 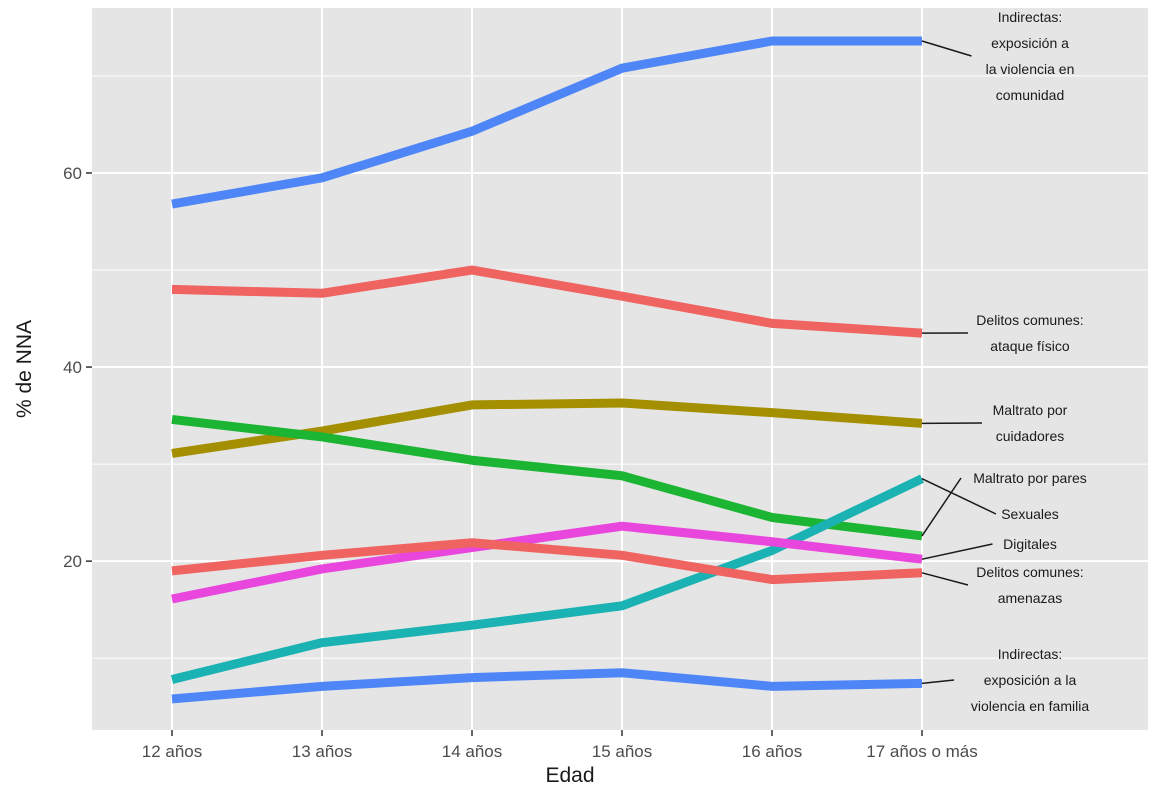 I want to click on series-label-line: cuidadores, so click(x=1030, y=436).